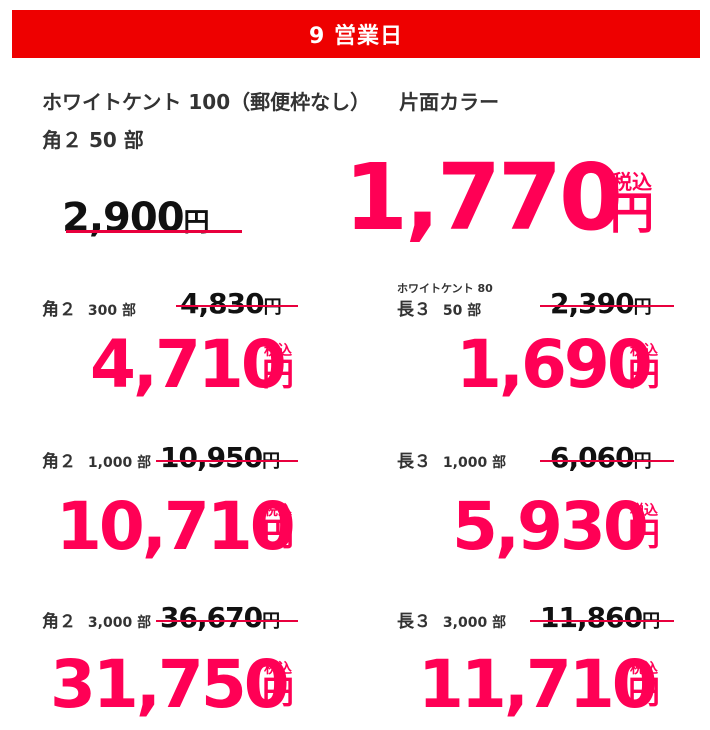 Image resolution: width=710 pixels, height=730 pixels. I want to click on item-old-price: 36,670円, so click(220, 618).